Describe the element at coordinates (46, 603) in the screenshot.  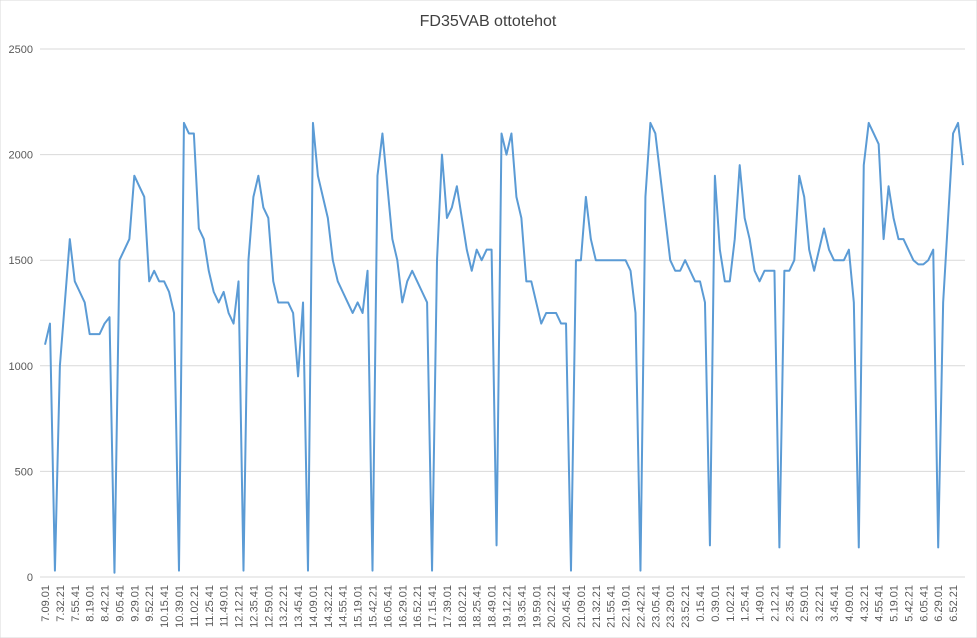
I see `x-tick-label: 7.09.01` at that location.